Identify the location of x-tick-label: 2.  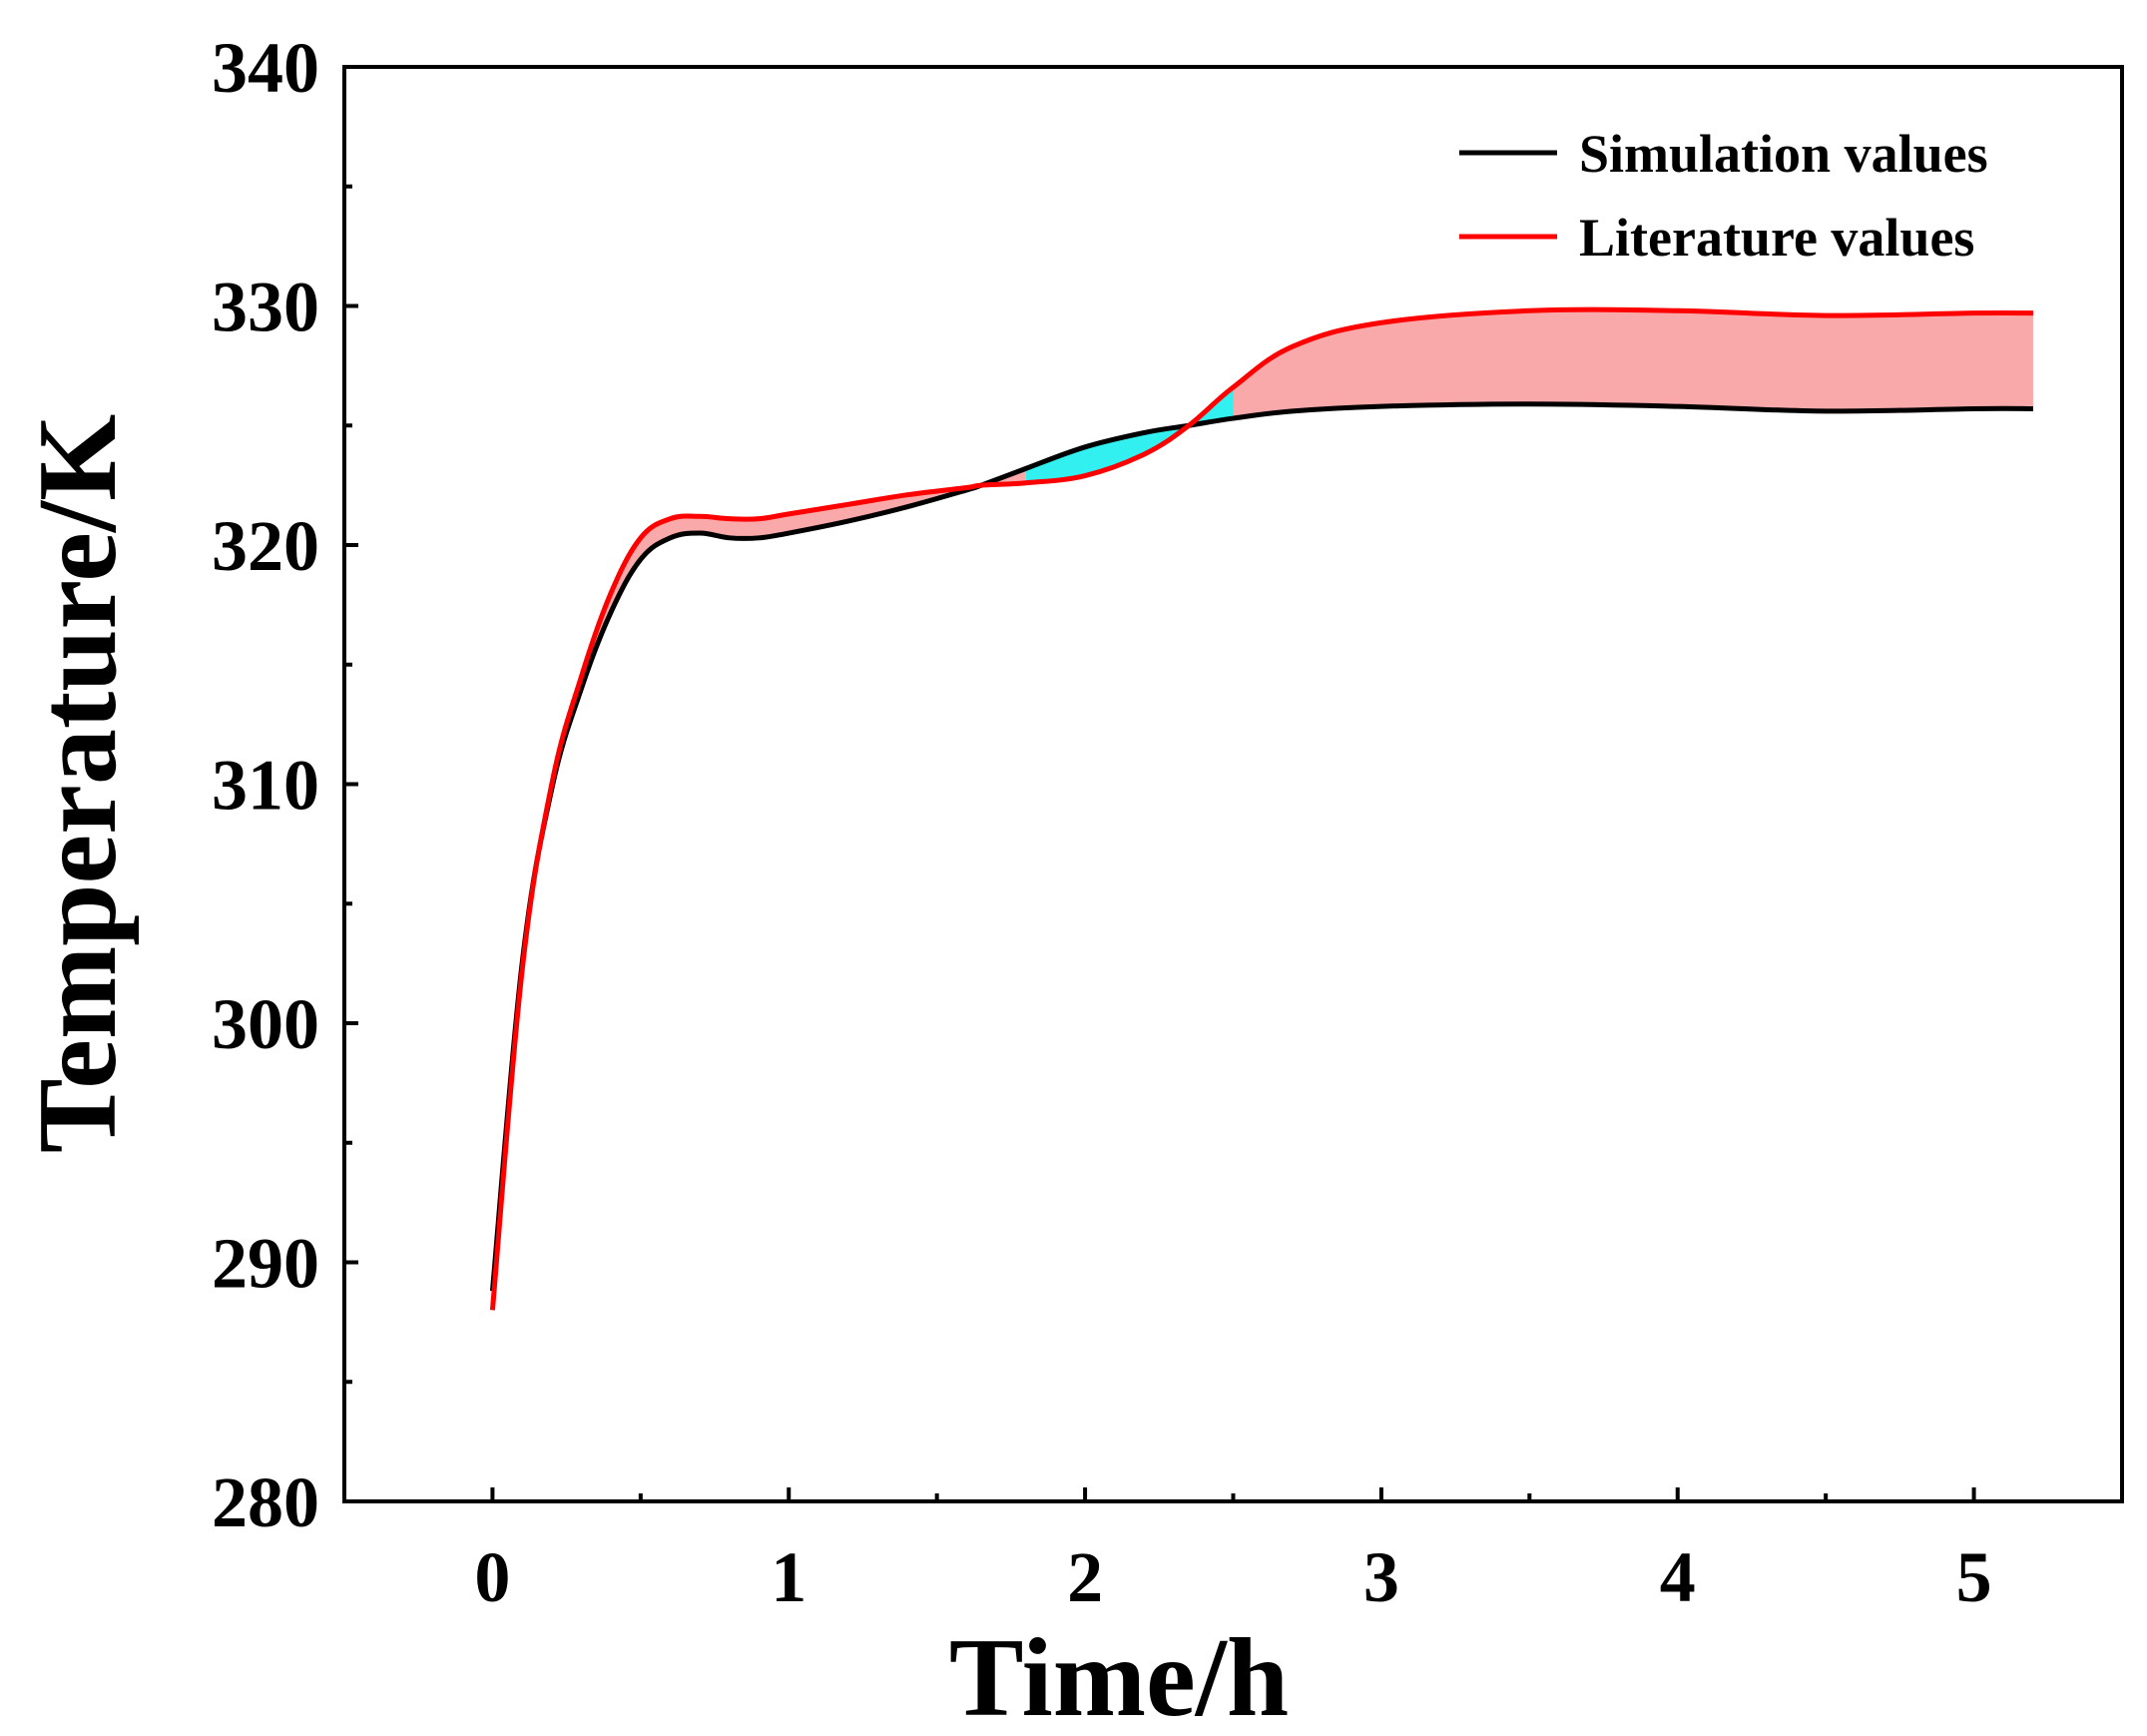
(1085, 1577).